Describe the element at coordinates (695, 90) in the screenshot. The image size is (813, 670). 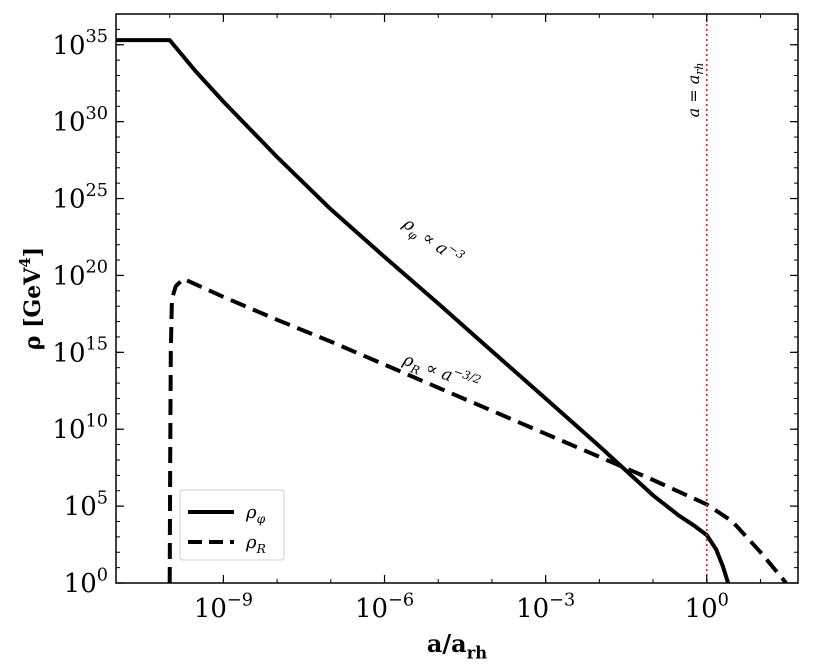
I see `vline-label: a = arh` at that location.